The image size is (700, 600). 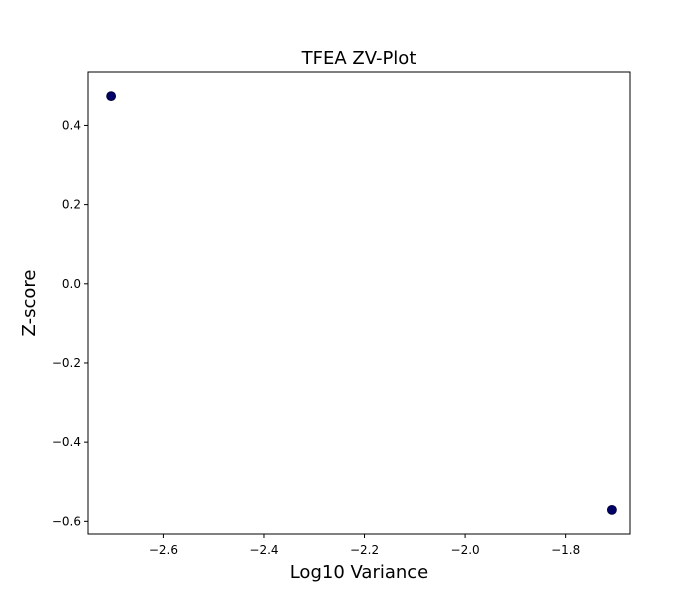 I want to click on y-tick-label: 0.2, so click(x=71, y=205).